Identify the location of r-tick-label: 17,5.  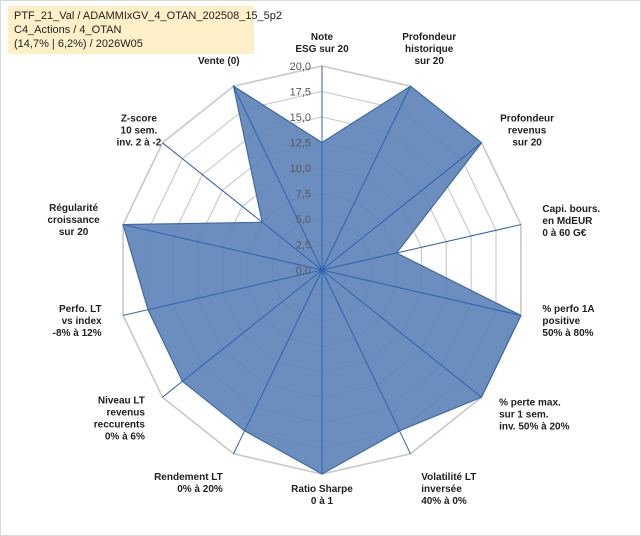
(300, 93).